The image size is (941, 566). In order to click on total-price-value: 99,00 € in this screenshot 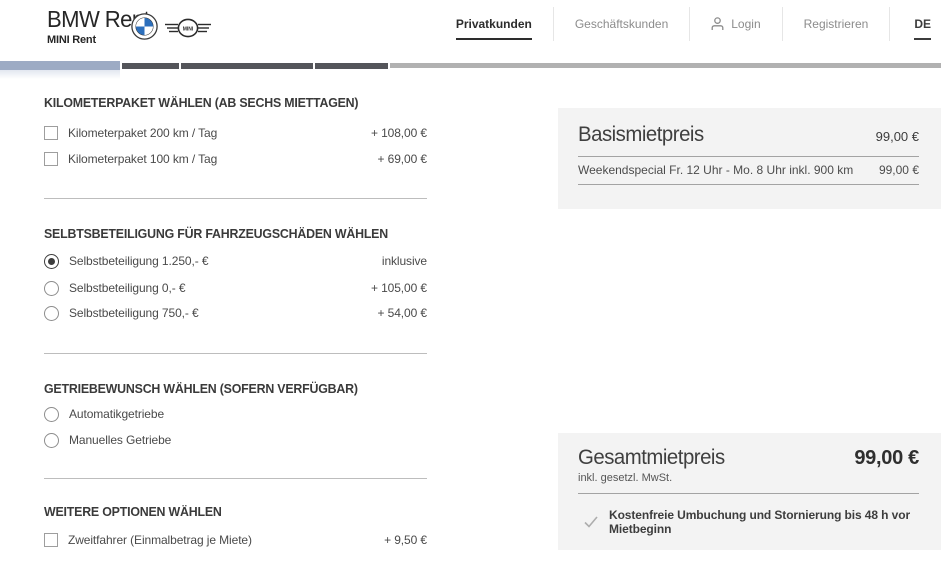, I will do `click(886, 458)`.